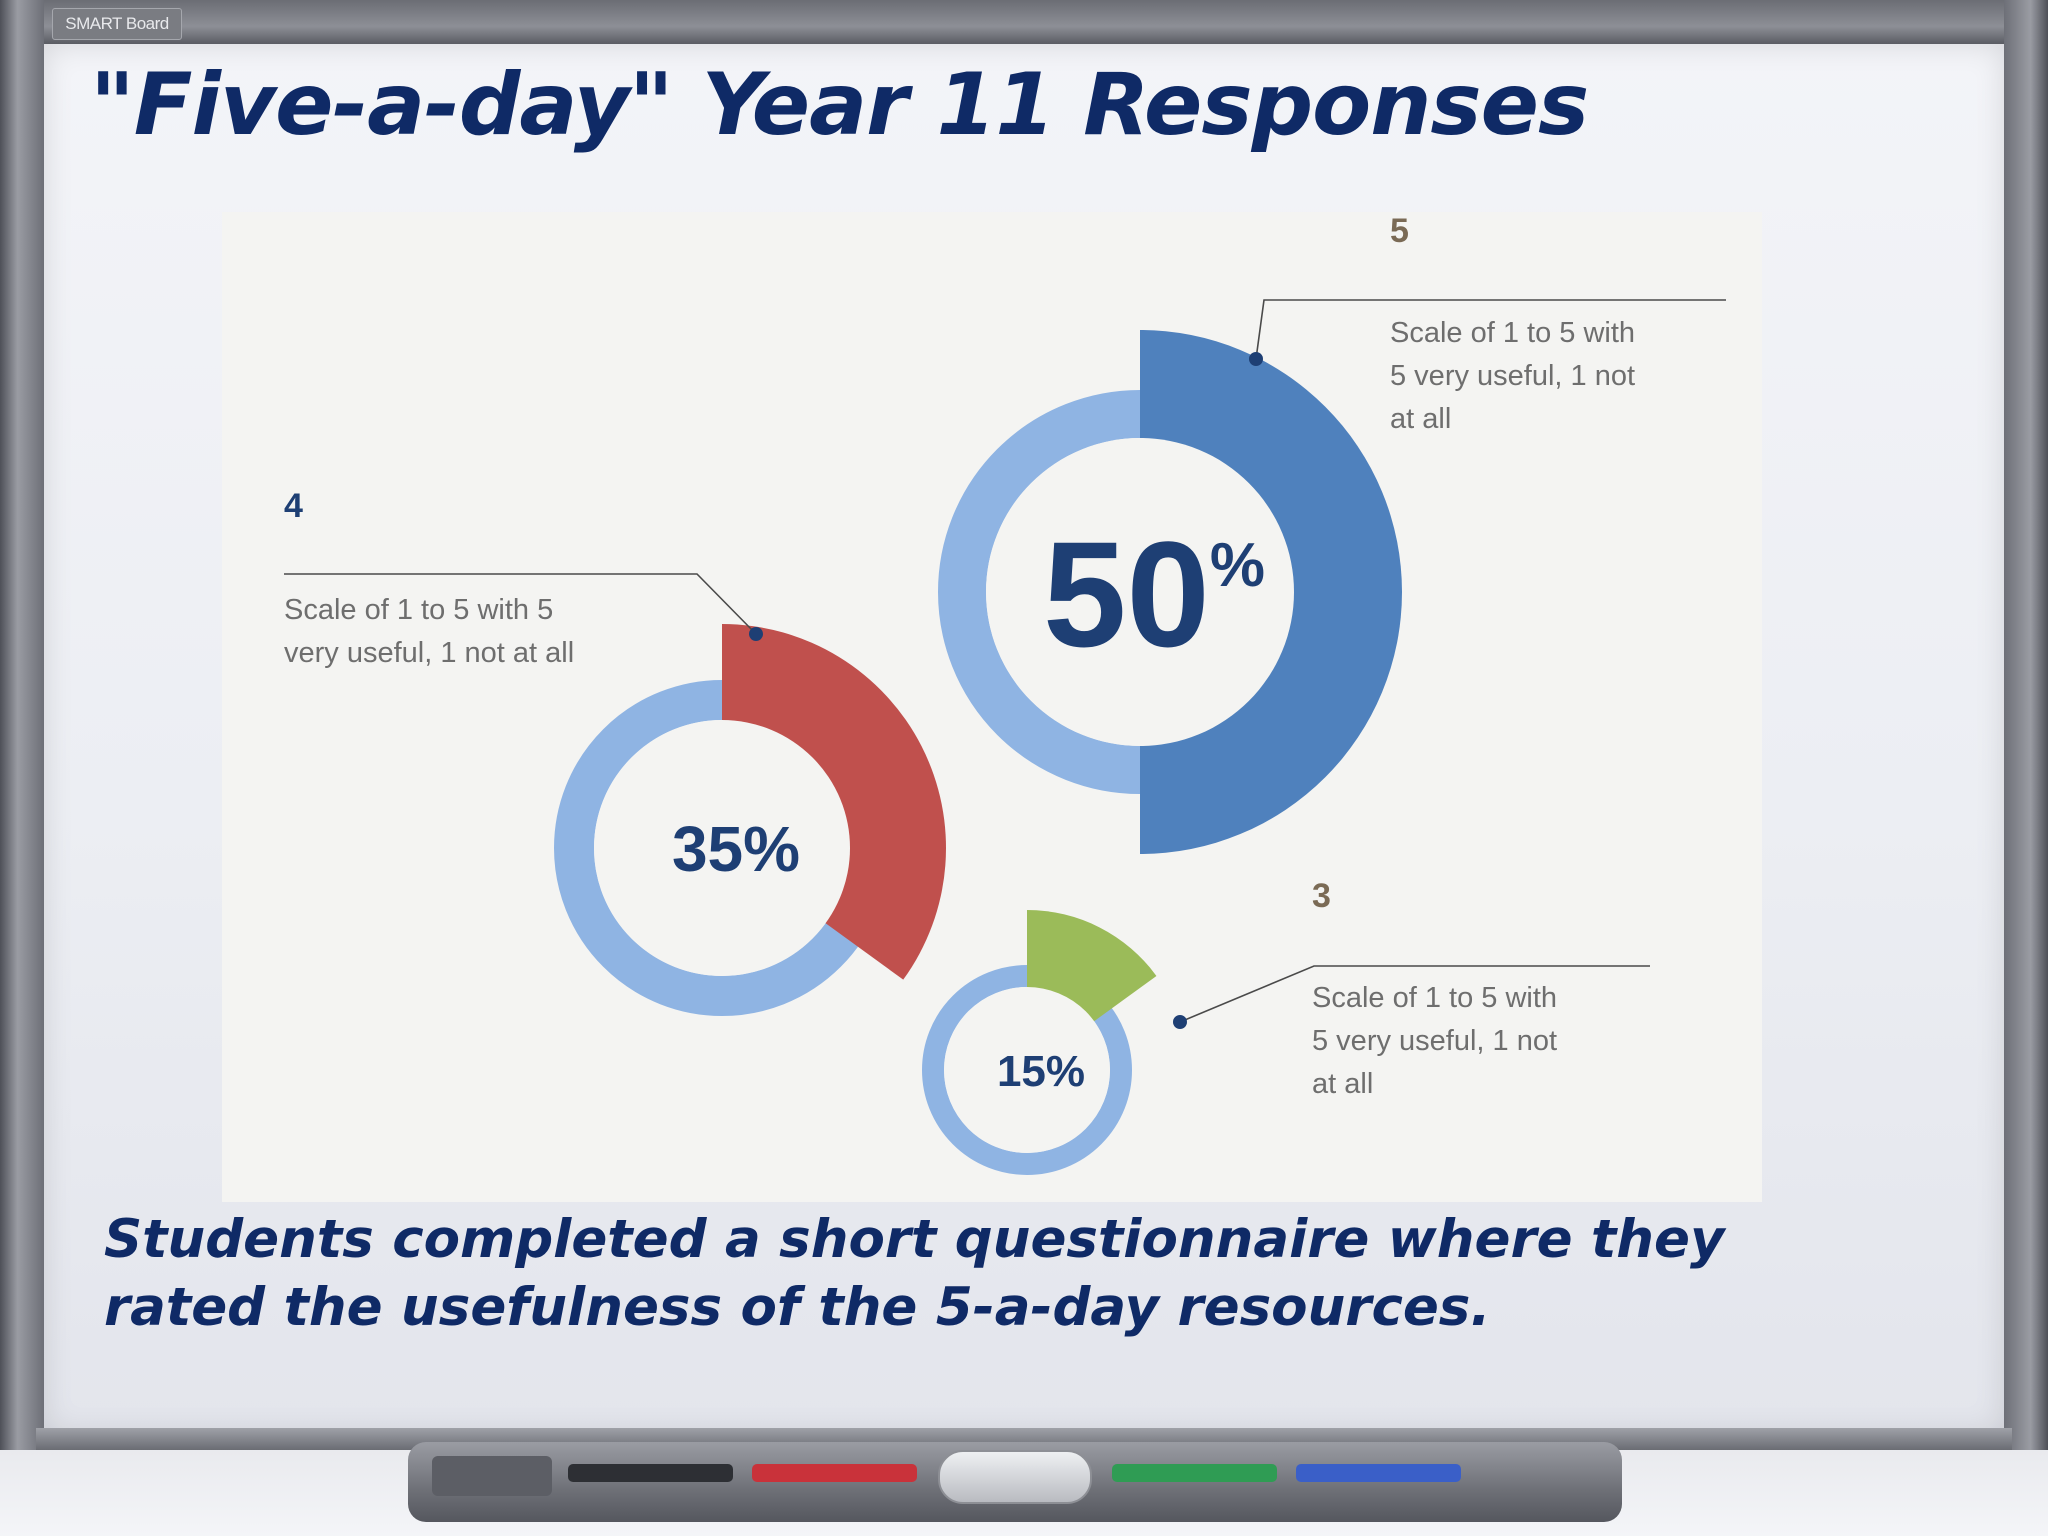  I want to click on note-3-line-1: Scale of 1 to 5 with, so click(1434, 998).